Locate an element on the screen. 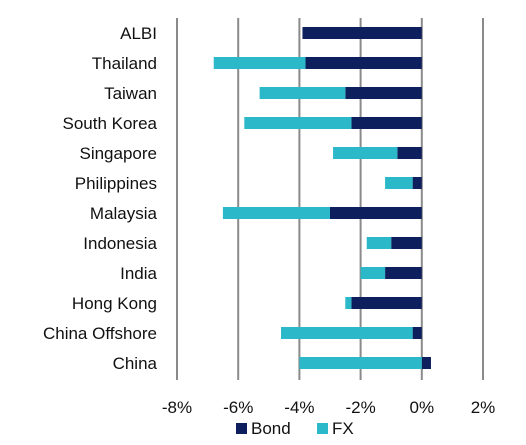 The image size is (526, 445). x-tick-label: 0% is located at coordinates (422, 407).